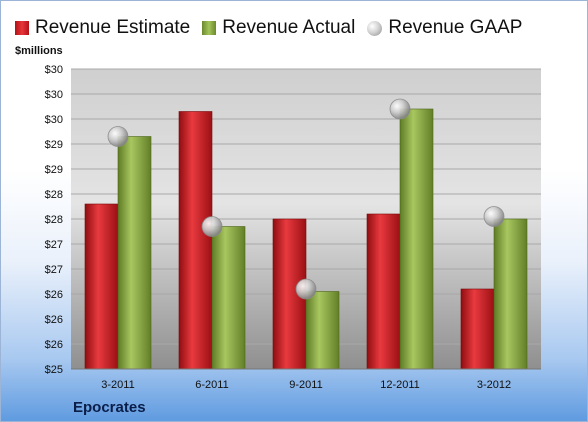  I want to click on x-tick-label: 3-2012, so click(494, 385).